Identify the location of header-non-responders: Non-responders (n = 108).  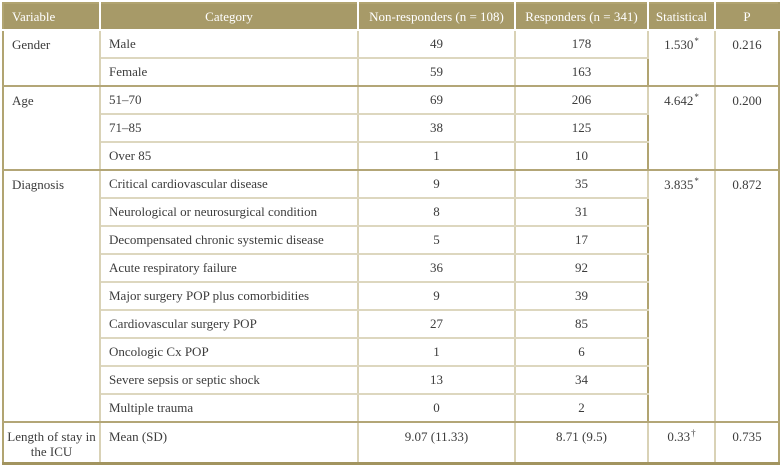
(437, 17).